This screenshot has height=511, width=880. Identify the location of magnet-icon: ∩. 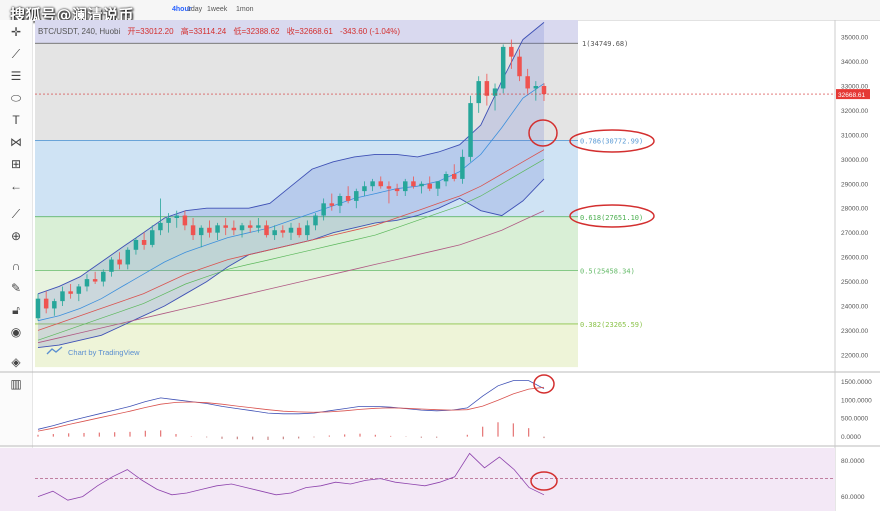
(16, 266).